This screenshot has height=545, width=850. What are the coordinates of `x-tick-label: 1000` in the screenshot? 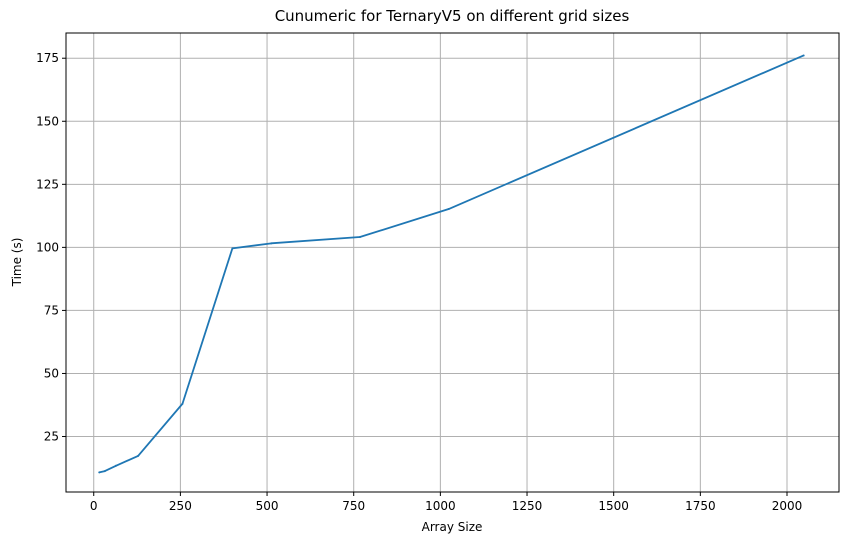 It's located at (440, 506).